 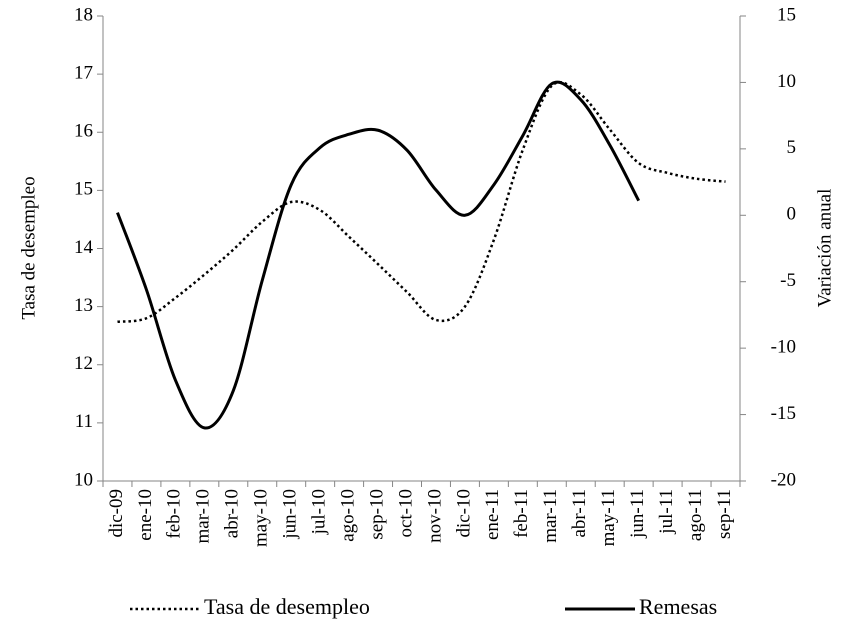 I want to click on legend-label: Remesas, so click(x=678, y=606).